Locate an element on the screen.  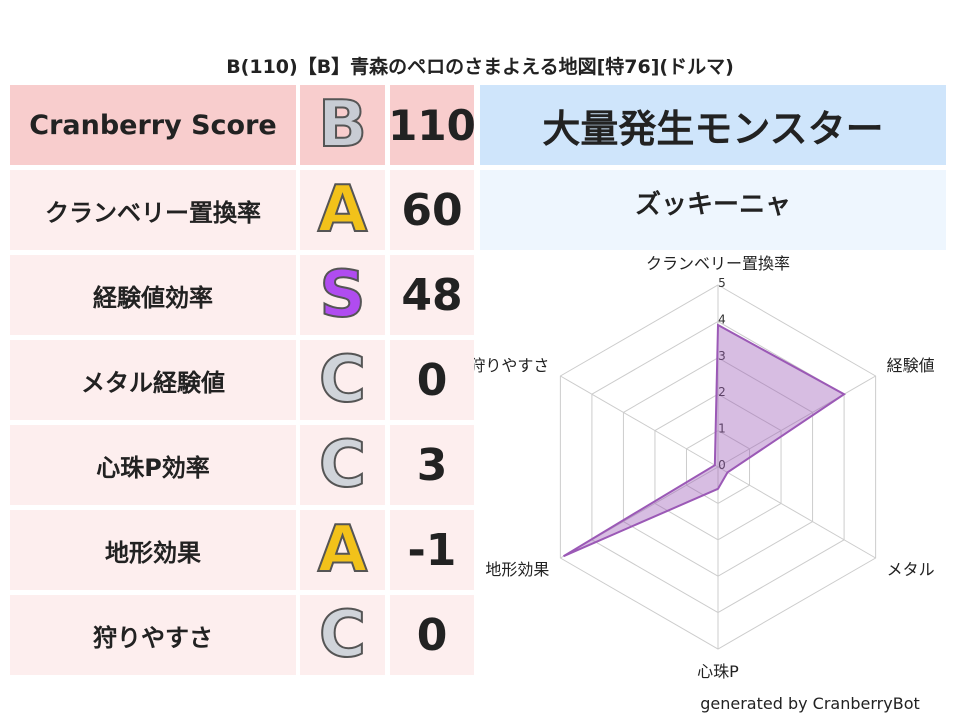
axis-label: 経験値 is located at coordinates (911, 365).